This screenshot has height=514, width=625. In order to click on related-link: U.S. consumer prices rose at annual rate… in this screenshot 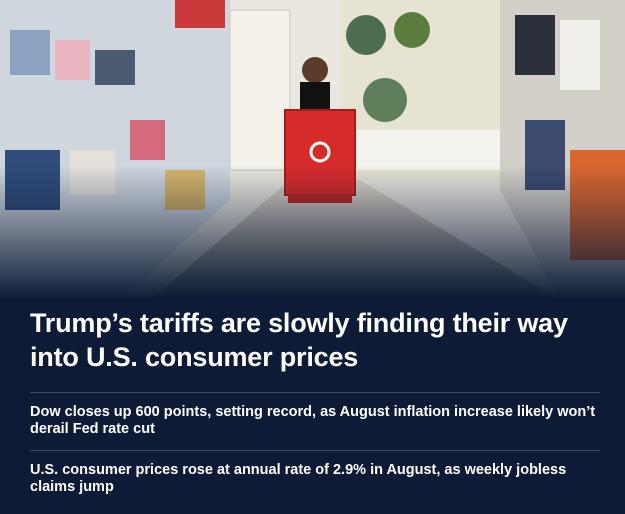, I will do `click(298, 478)`.